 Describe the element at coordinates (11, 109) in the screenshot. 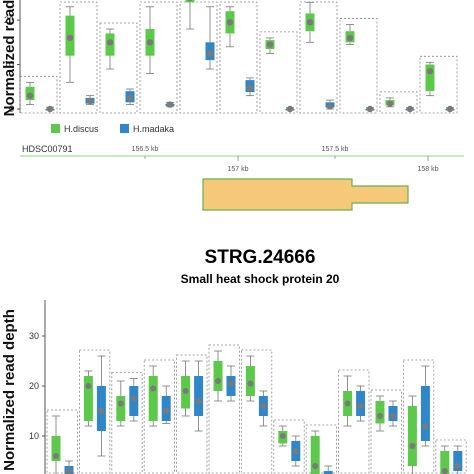

I see `top-y-tick-label-0: 0` at that location.